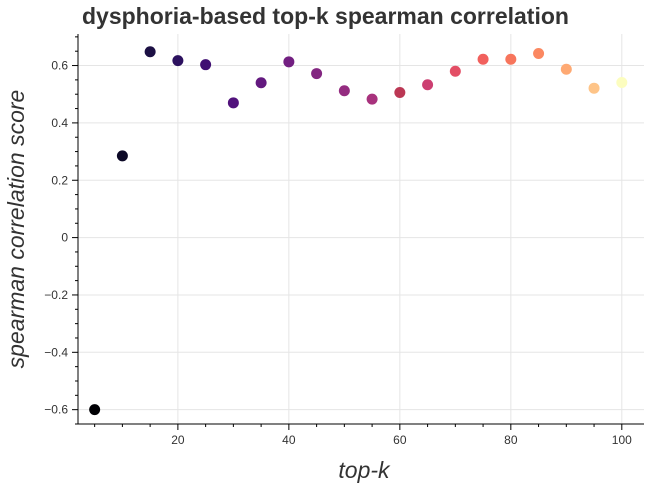  What do you see at coordinates (622, 440) in the screenshot?
I see `x-tick-label: 100` at bounding box center [622, 440].